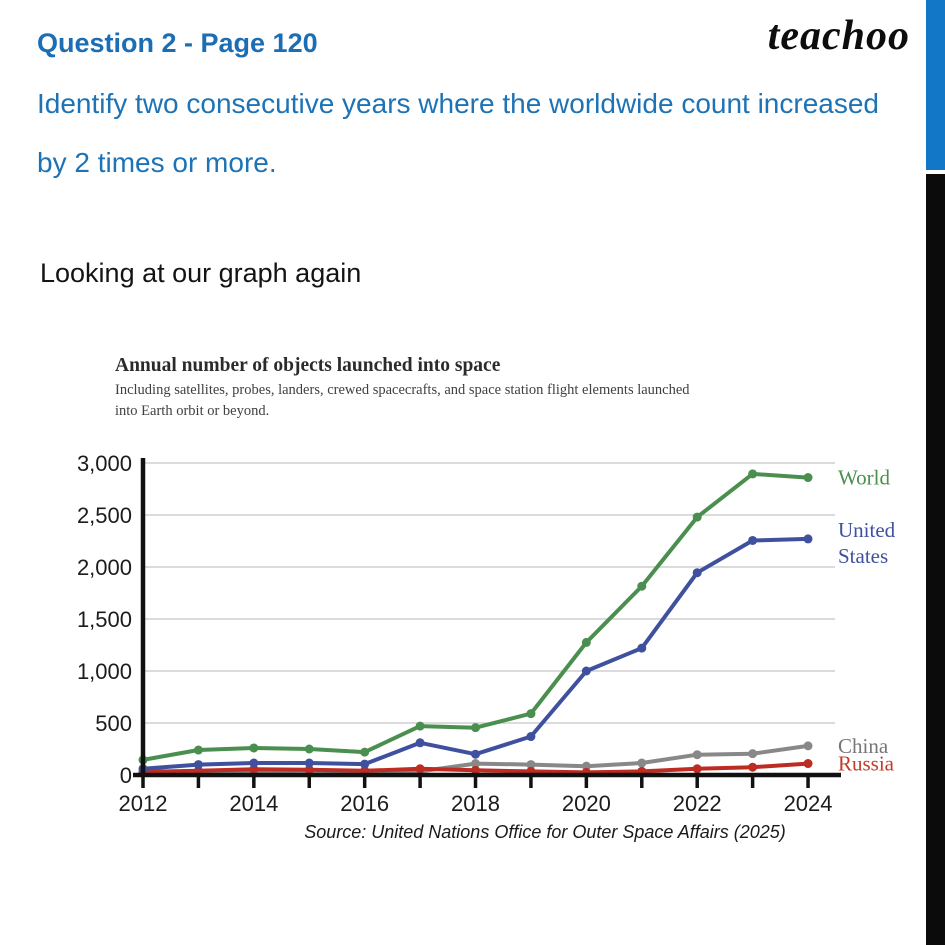 This screenshot has width=945, height=945. What do you see at coordinates (935, 85) in the screenshot?
I see `edge-accent-bar-blue` at bounding box center [935, 85].